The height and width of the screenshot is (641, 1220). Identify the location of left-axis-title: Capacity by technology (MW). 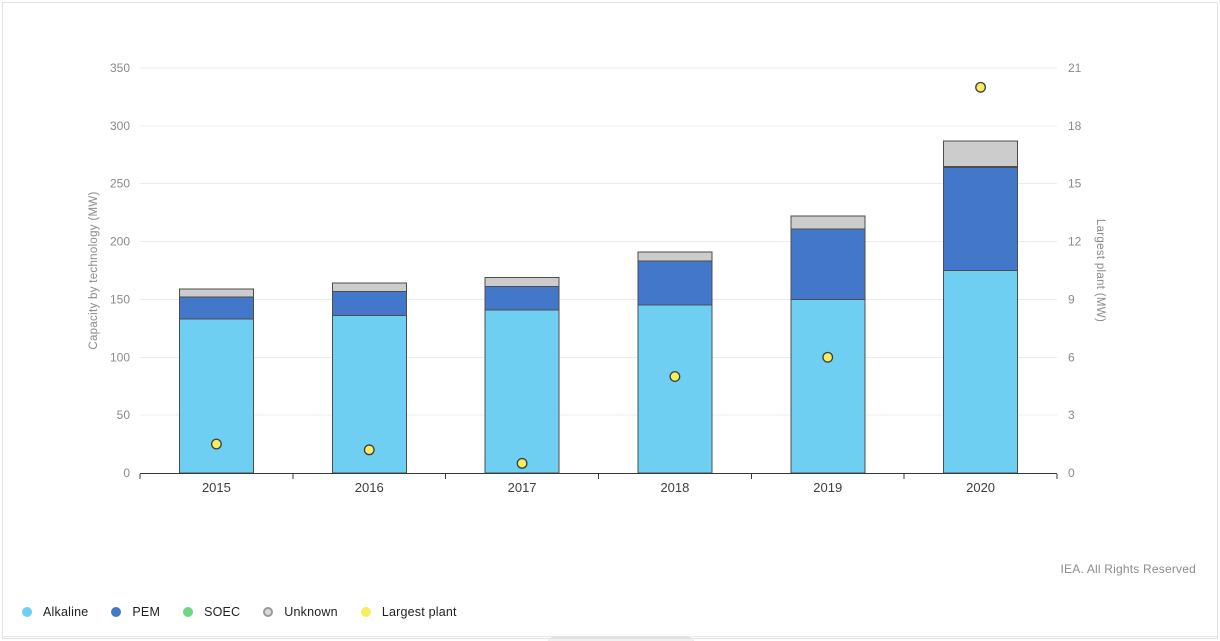
(94, 270).